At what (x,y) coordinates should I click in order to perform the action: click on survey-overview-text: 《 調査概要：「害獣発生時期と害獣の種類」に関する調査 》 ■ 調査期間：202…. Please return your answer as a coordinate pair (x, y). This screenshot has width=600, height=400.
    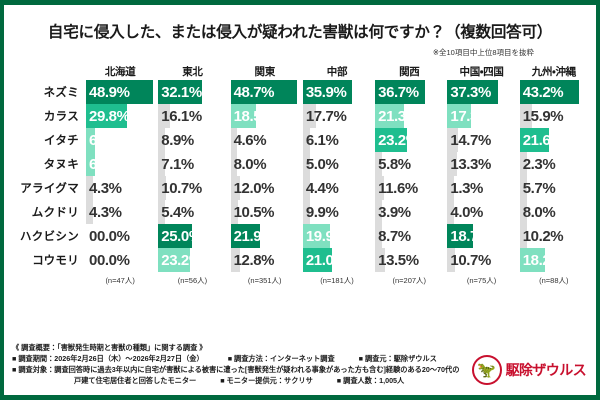
    Looking at the image, I should click on (300, 364).